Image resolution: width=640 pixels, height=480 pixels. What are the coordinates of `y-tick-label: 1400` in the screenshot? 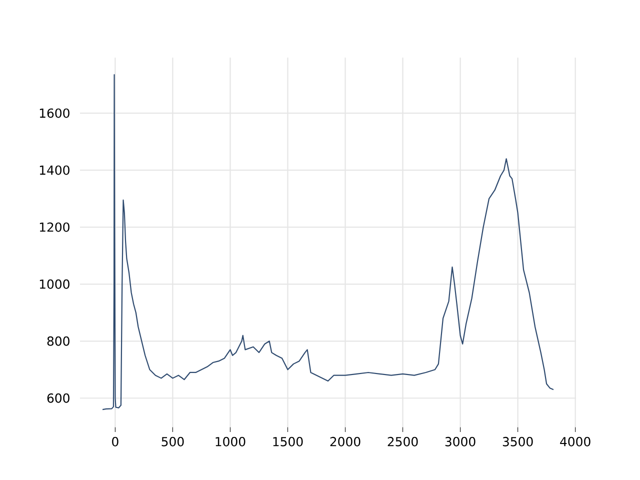 It's located at (55, 170).